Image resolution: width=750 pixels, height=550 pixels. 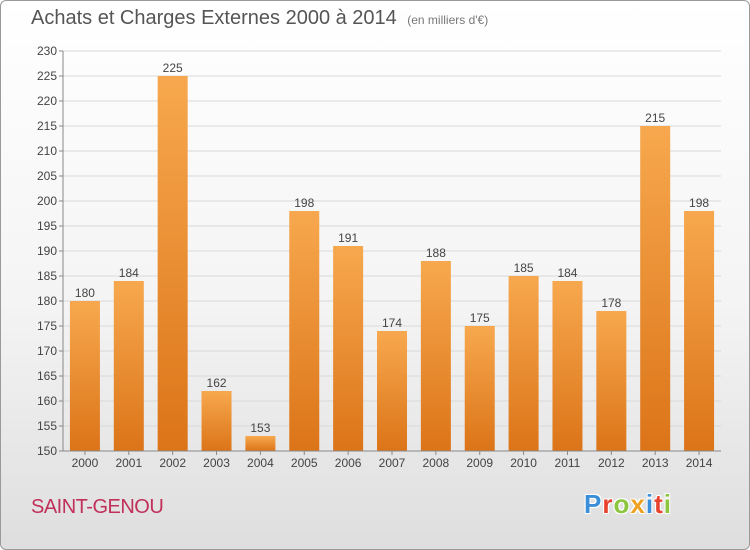 I want to click on chart-title: Achats et Charges Externes 2000 à 2014, so click(x=214, y=18).